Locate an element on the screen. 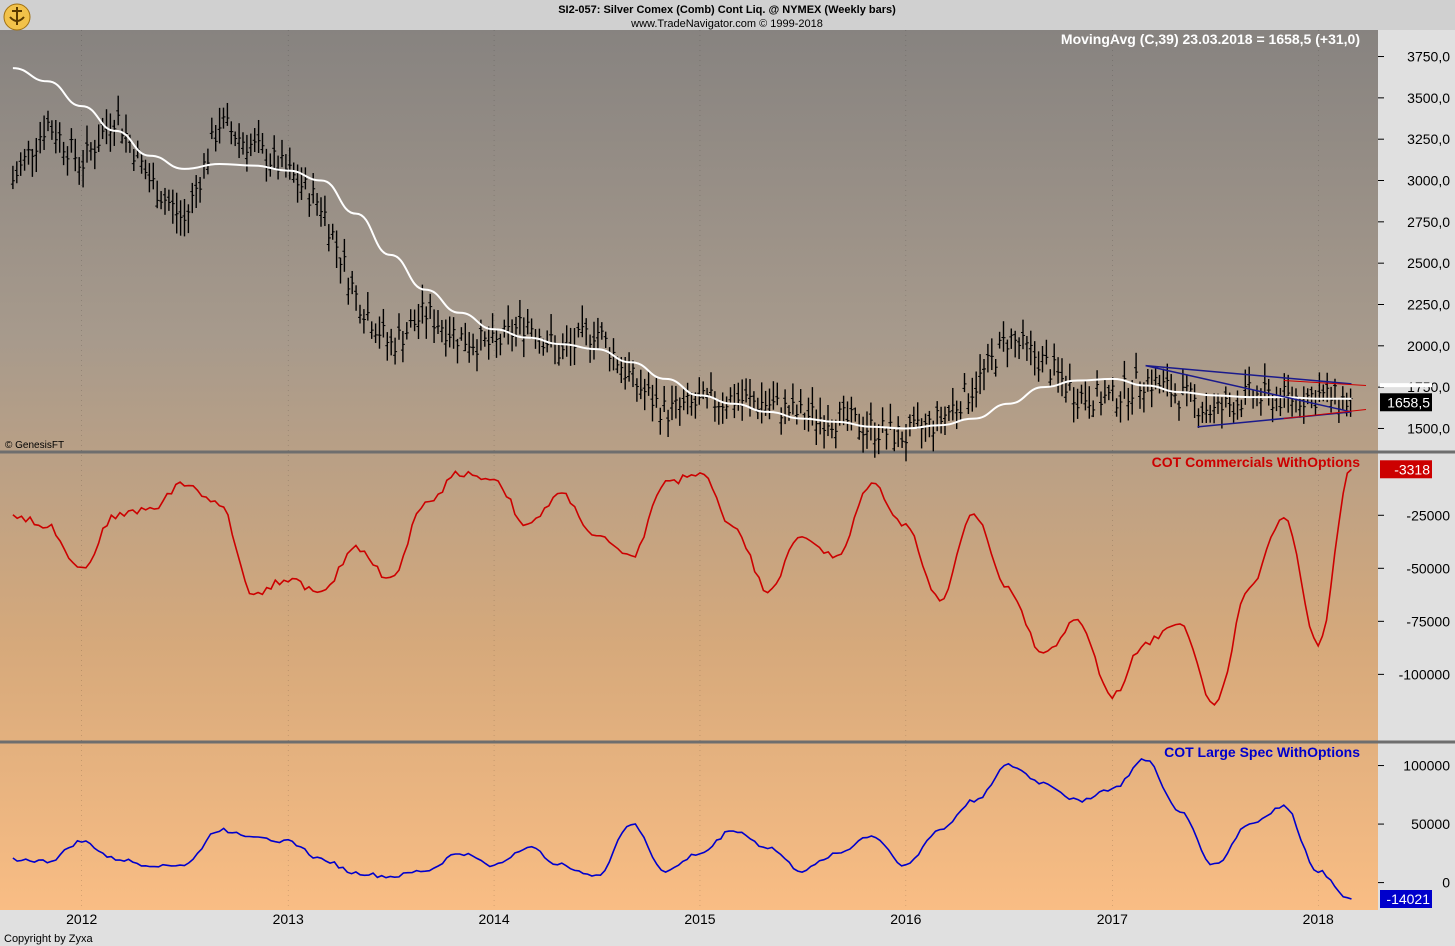 The width and height of the screenshot is (1455, 946). y-tick-label: 0 is located at coordinates (1446, 883).